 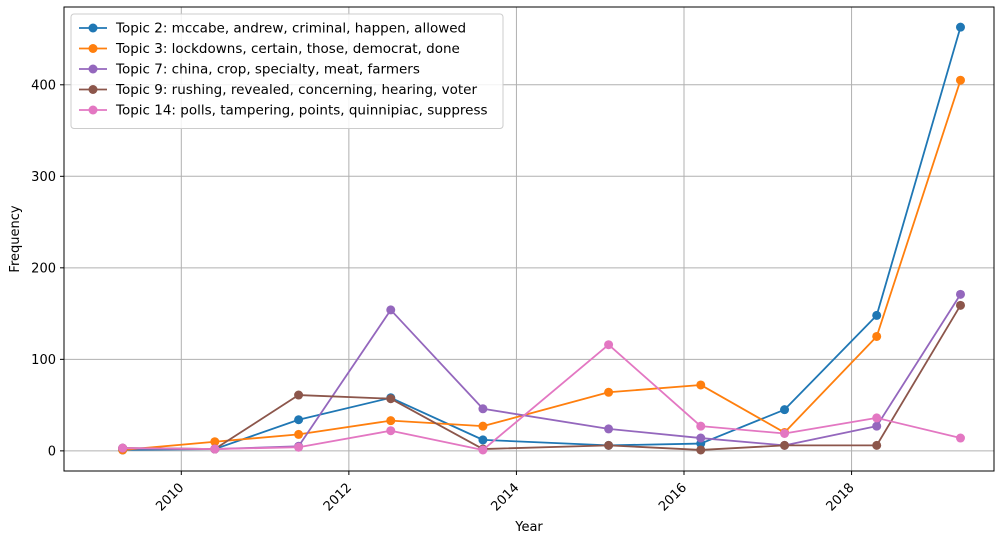 I want to click on y-tick-label: 300, so click(x=43, y=177).